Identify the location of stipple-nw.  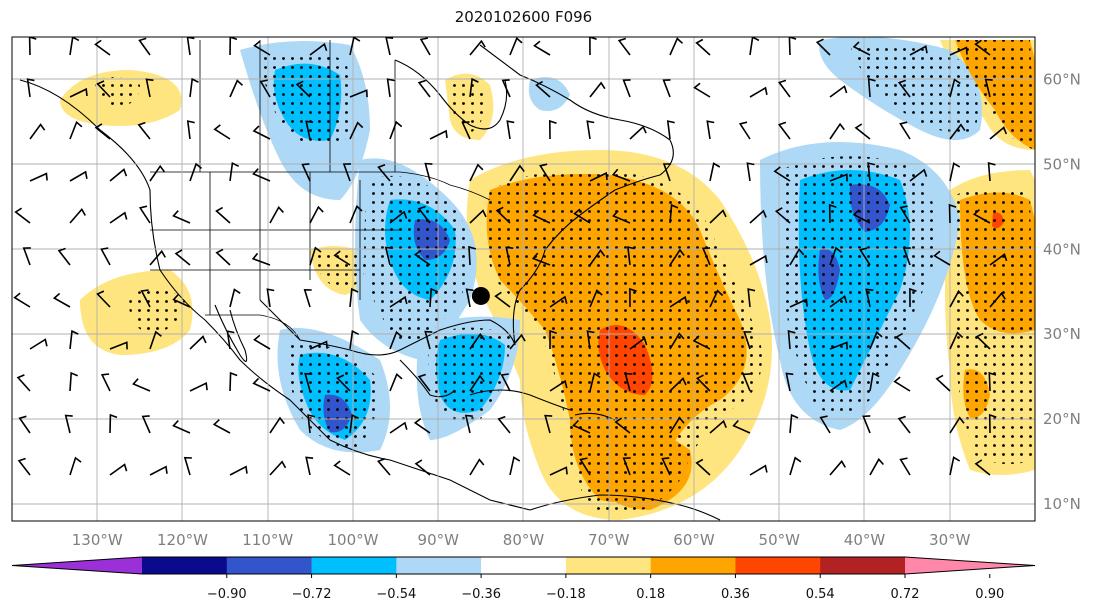
(117, 92).